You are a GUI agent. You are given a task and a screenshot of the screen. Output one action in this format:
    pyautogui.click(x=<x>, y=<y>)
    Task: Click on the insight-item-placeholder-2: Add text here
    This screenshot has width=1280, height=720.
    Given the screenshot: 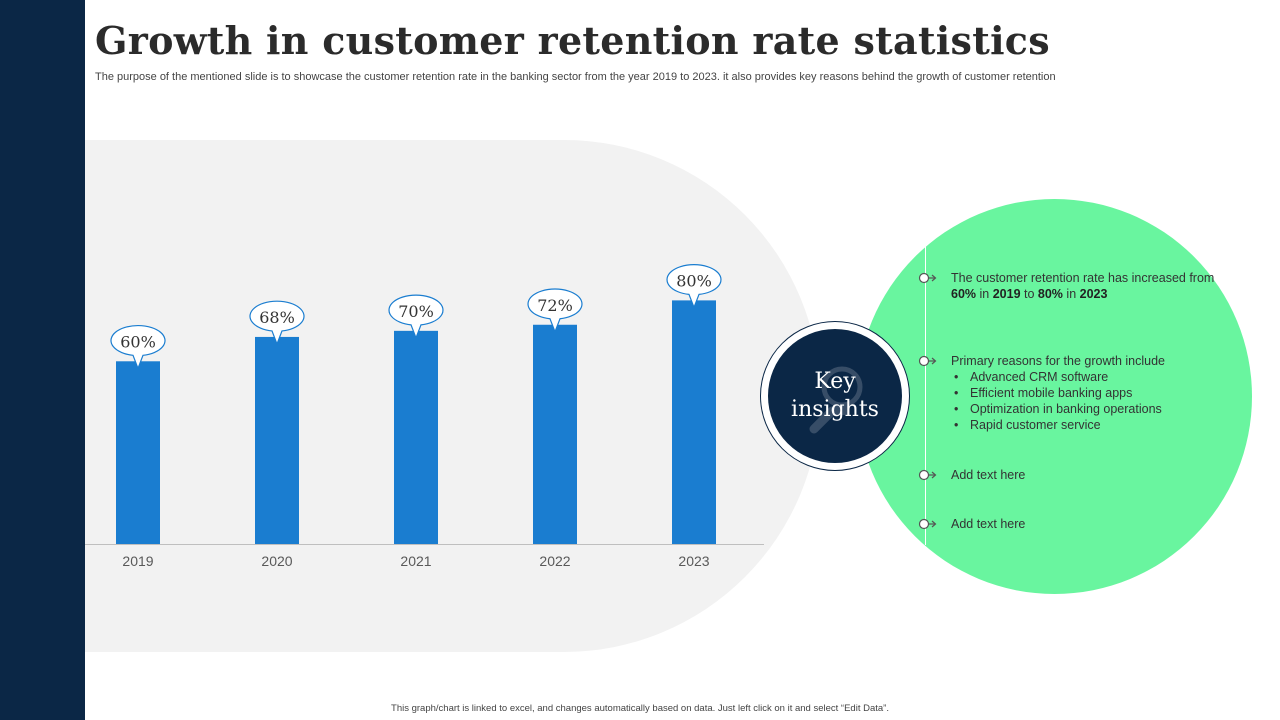 What is the action you would take?
    pyautogui.click(x=1069, y=524)
    